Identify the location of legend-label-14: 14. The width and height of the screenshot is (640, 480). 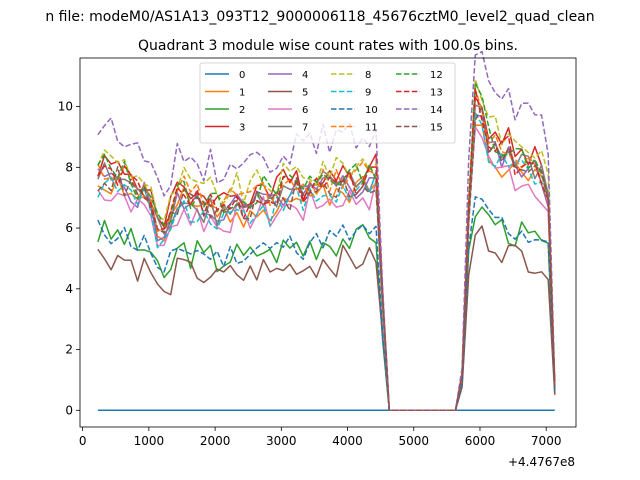
(436, 110).